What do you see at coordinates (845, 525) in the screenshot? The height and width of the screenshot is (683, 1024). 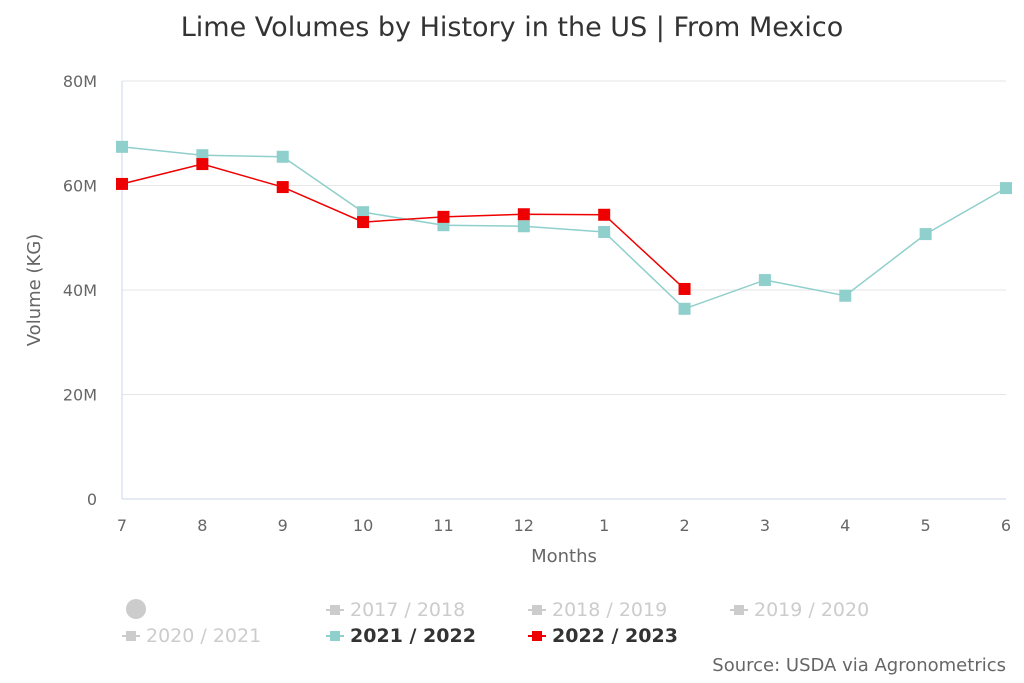 I see `x-tick-label: 4` at bounding box center [845, 525].